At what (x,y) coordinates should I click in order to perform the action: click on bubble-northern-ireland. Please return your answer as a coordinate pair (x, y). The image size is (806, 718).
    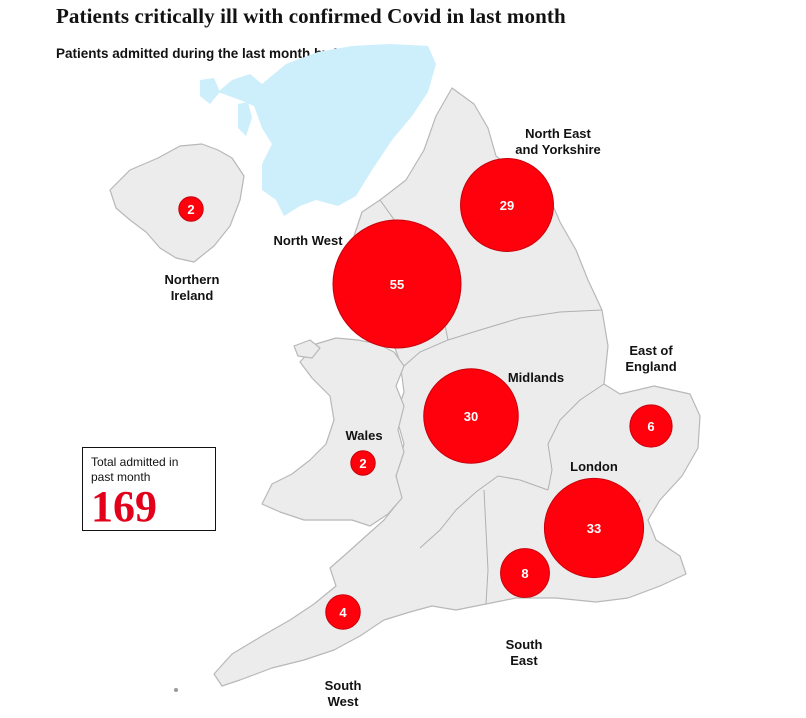
    Looking at the image, I should click on (191, 209).